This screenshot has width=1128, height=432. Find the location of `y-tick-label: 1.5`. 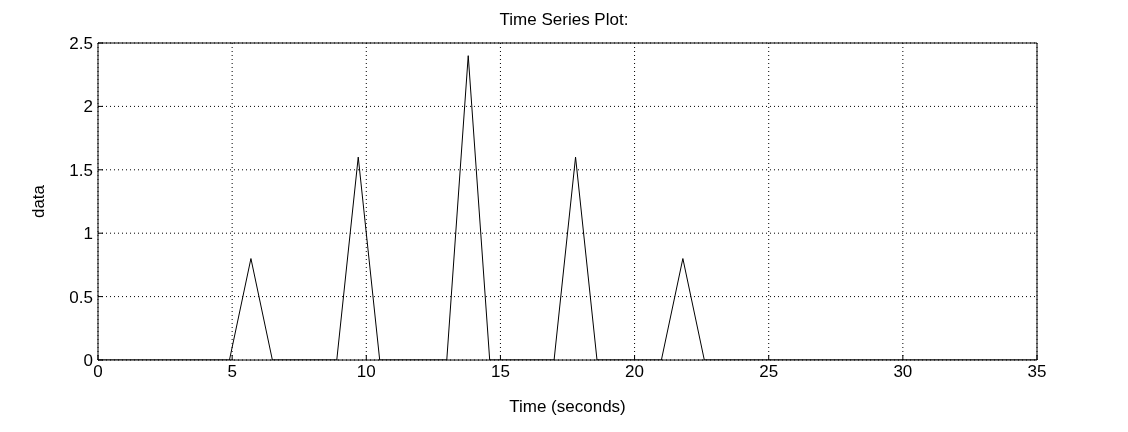

y-tick-label: 1.5 is located at coordinates (81, 170).